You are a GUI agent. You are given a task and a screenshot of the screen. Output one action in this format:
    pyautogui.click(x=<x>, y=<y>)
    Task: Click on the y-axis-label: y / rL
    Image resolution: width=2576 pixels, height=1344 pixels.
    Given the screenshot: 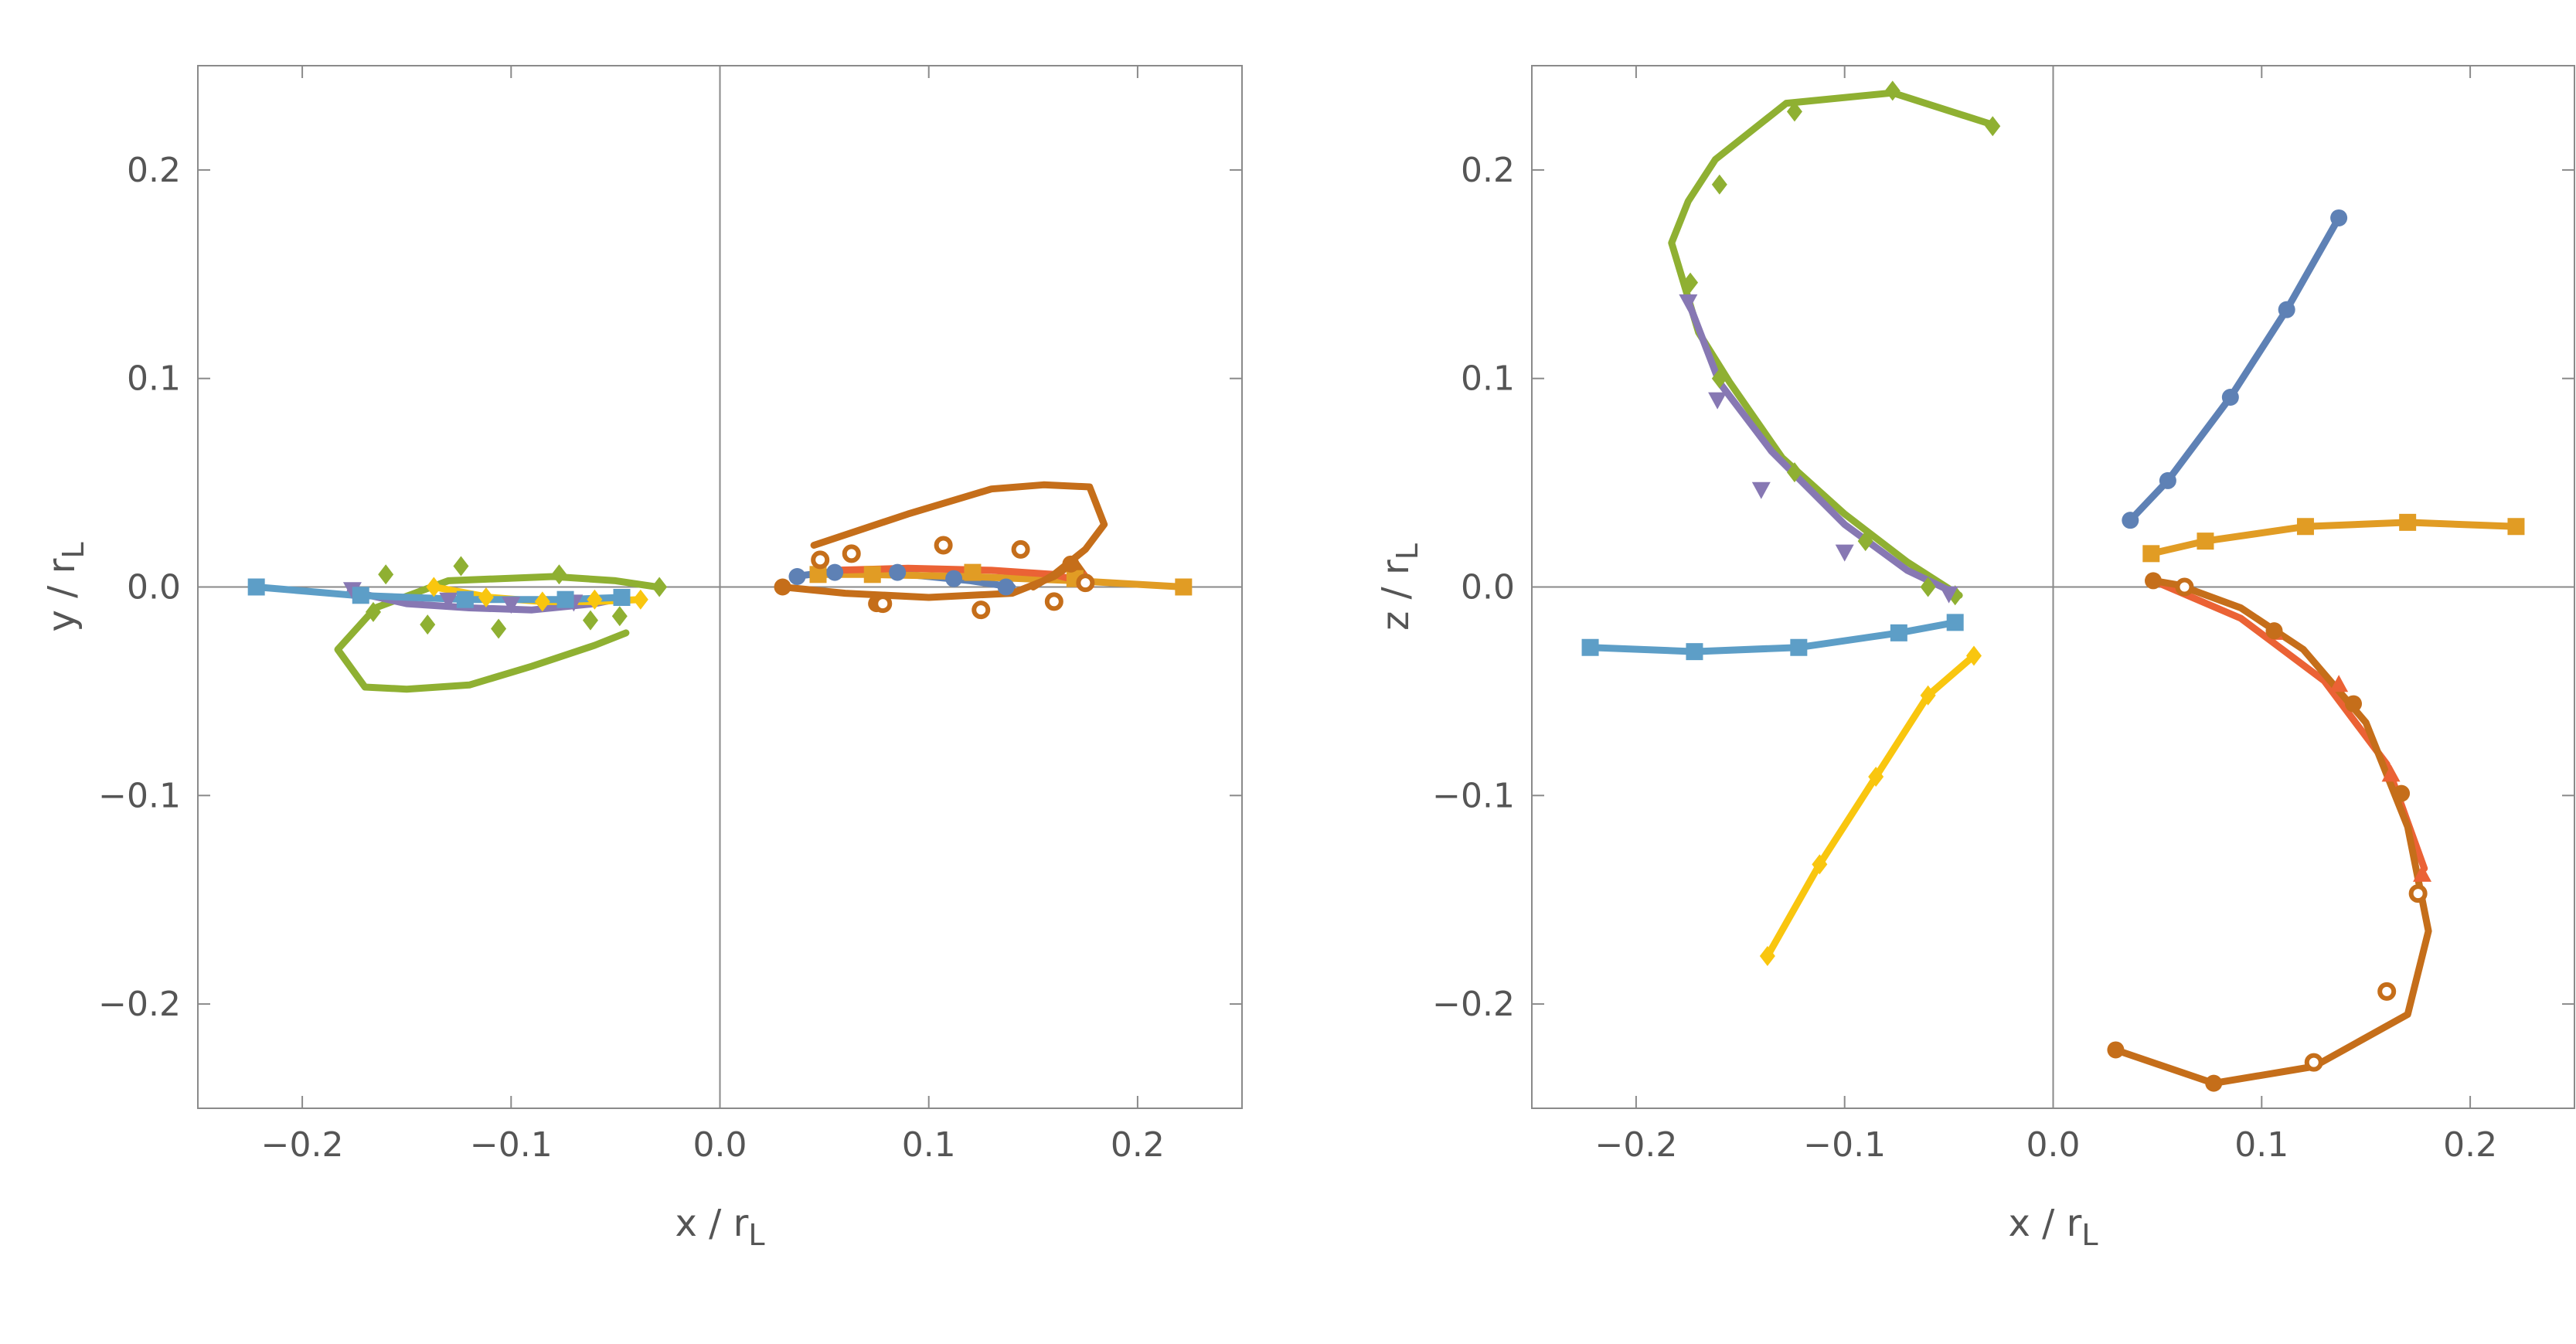 What is the action you would take?
    pyautogui.click(x=65, y=587)
    